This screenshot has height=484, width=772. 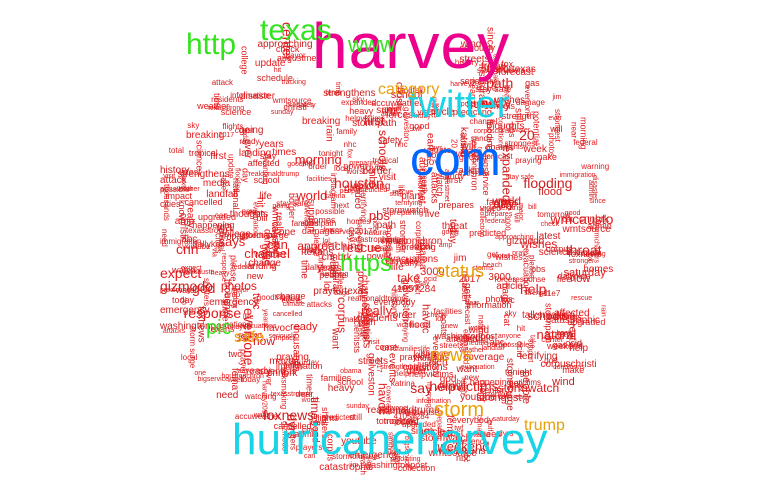 What do you see at coordinates (253, 213) in the screenshot?
I see `word-college: college` at bounding box center [253, 213].